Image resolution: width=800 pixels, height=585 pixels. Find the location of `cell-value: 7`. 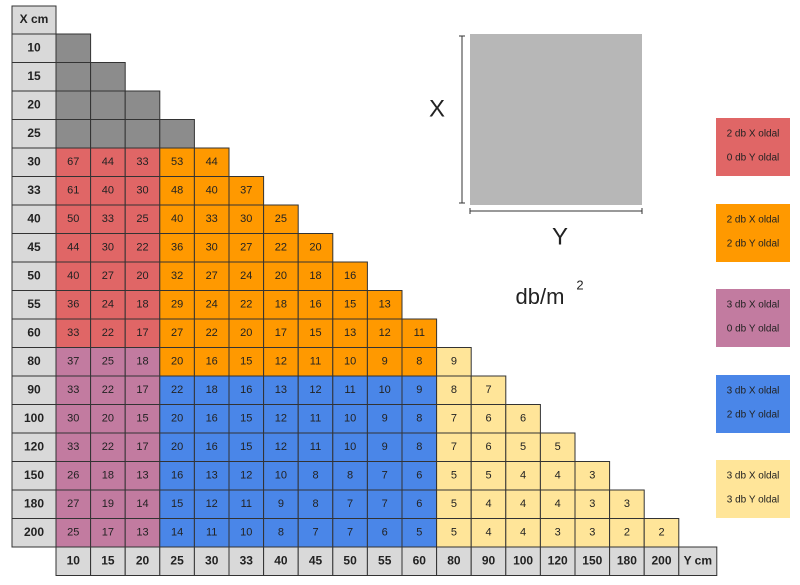

cell-value: 7 is located at coordinates (454, 447).